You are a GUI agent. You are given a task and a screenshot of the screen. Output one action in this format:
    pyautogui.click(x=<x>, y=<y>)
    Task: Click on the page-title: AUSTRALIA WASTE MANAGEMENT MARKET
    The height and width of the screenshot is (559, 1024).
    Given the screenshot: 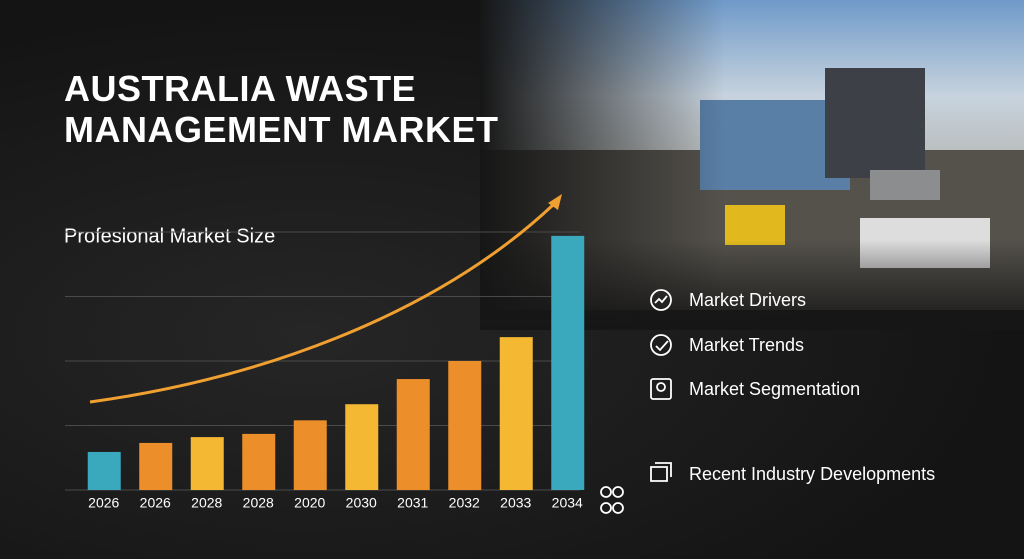 What is the action you would take?
    pyautogui.click(x=281, y=109)
    